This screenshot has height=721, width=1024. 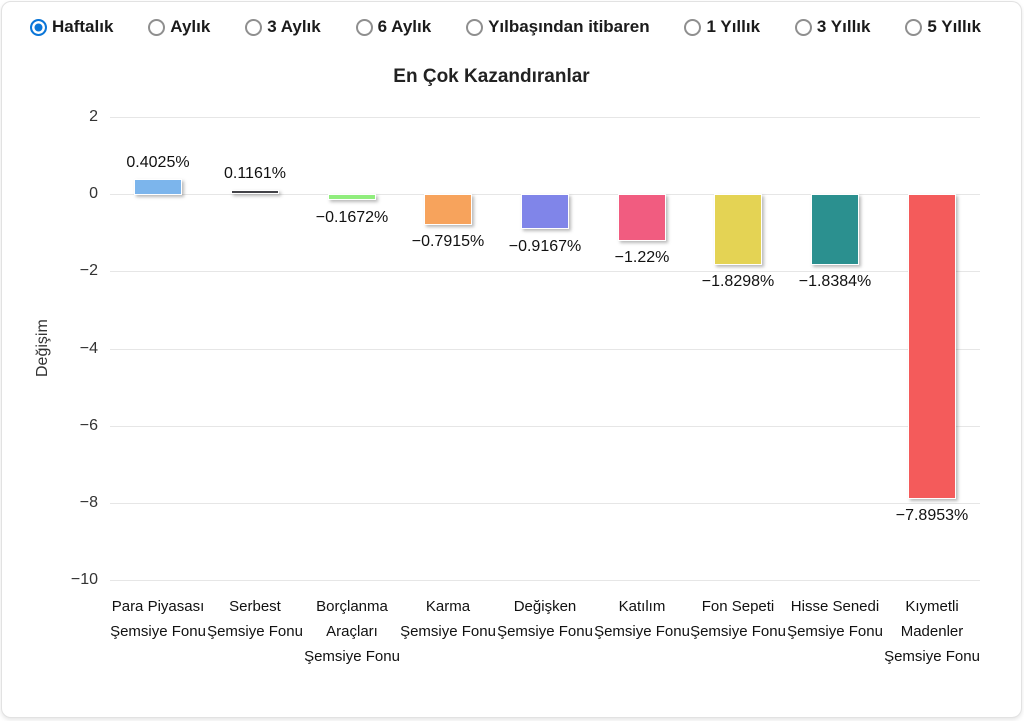 I want to click on x-category-label: Borçlanma Araçları Şemsiye Fonu, so click(x=352, y=631).